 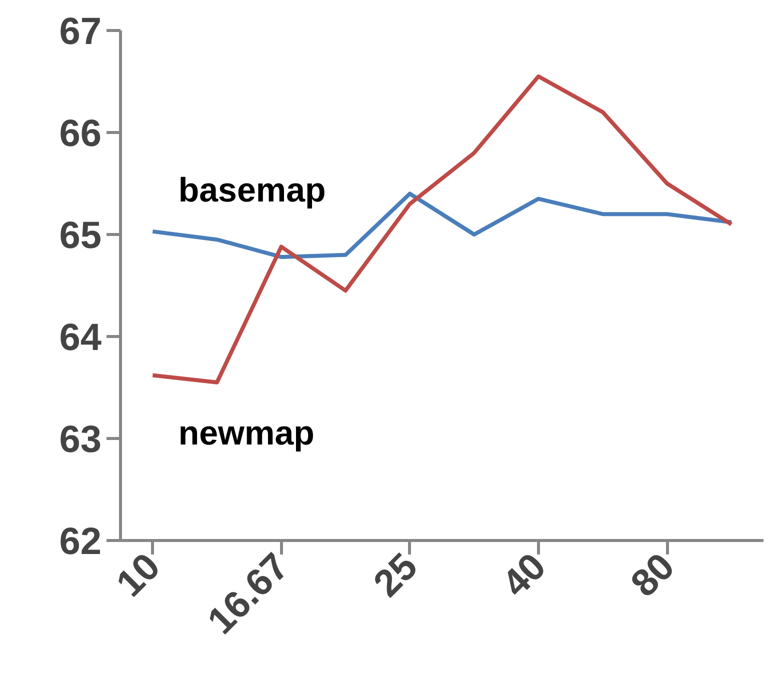 I want to click on y-tick-label: 64, so click(x=80, y=338).